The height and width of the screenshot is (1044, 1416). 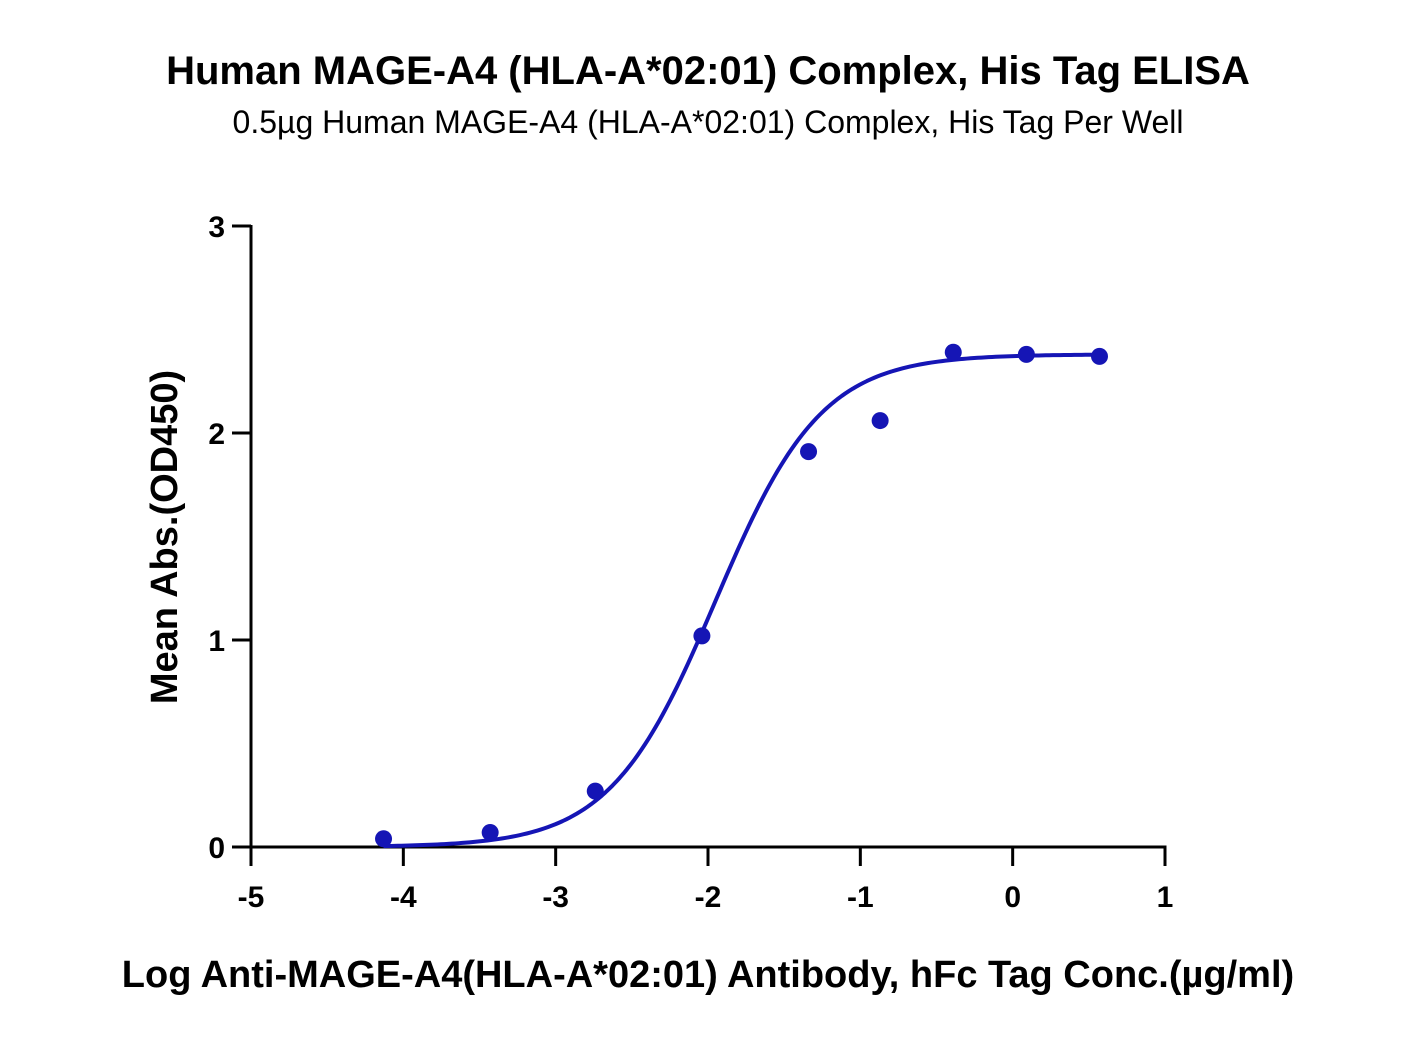 I want to click on x-tick-label: 1, so click(x=1165, y=897).